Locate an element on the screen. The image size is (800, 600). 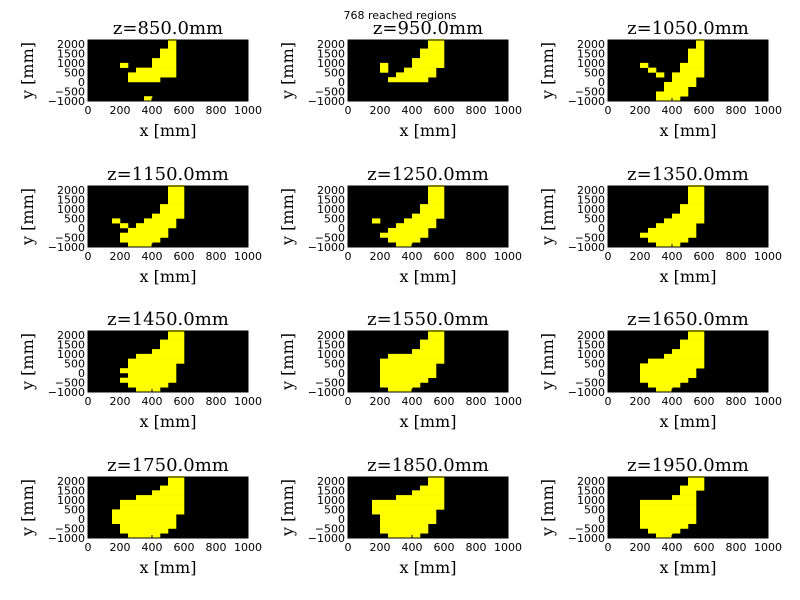
y-axis-label: y [mm] is located at coordinates (27, 71).